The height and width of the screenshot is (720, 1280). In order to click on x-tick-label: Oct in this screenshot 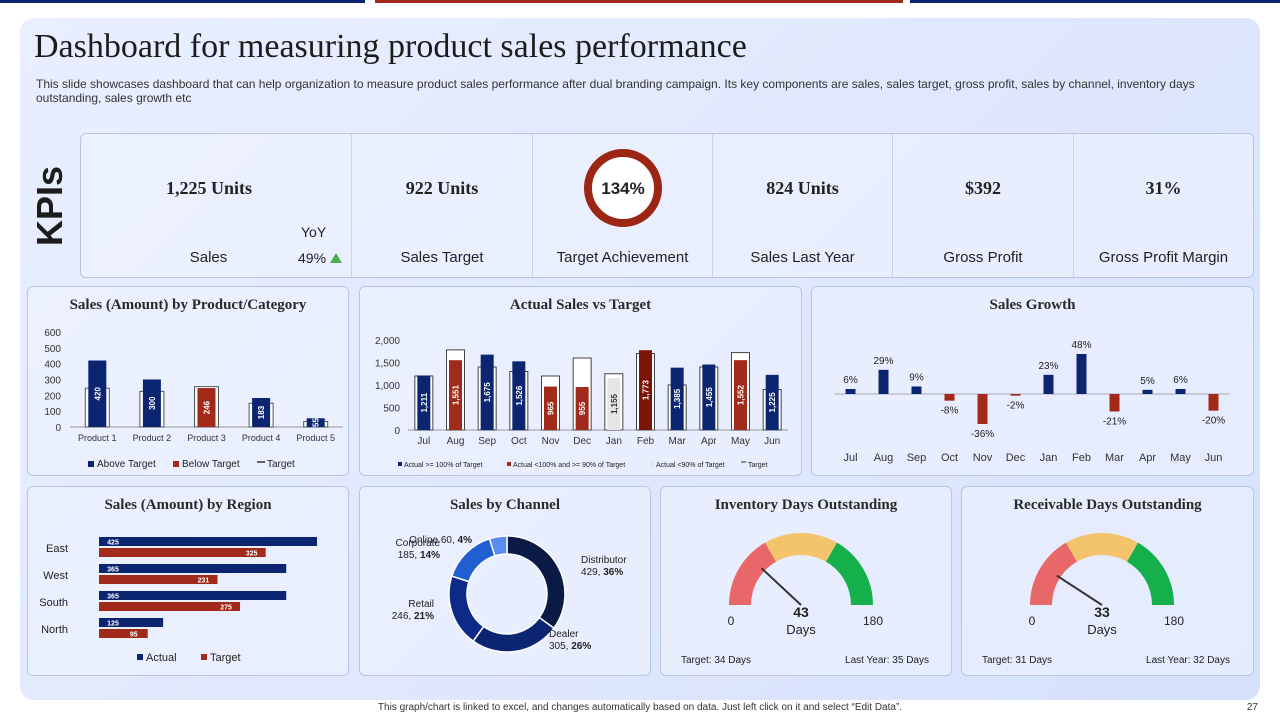, I will do `click(949, 458)`.